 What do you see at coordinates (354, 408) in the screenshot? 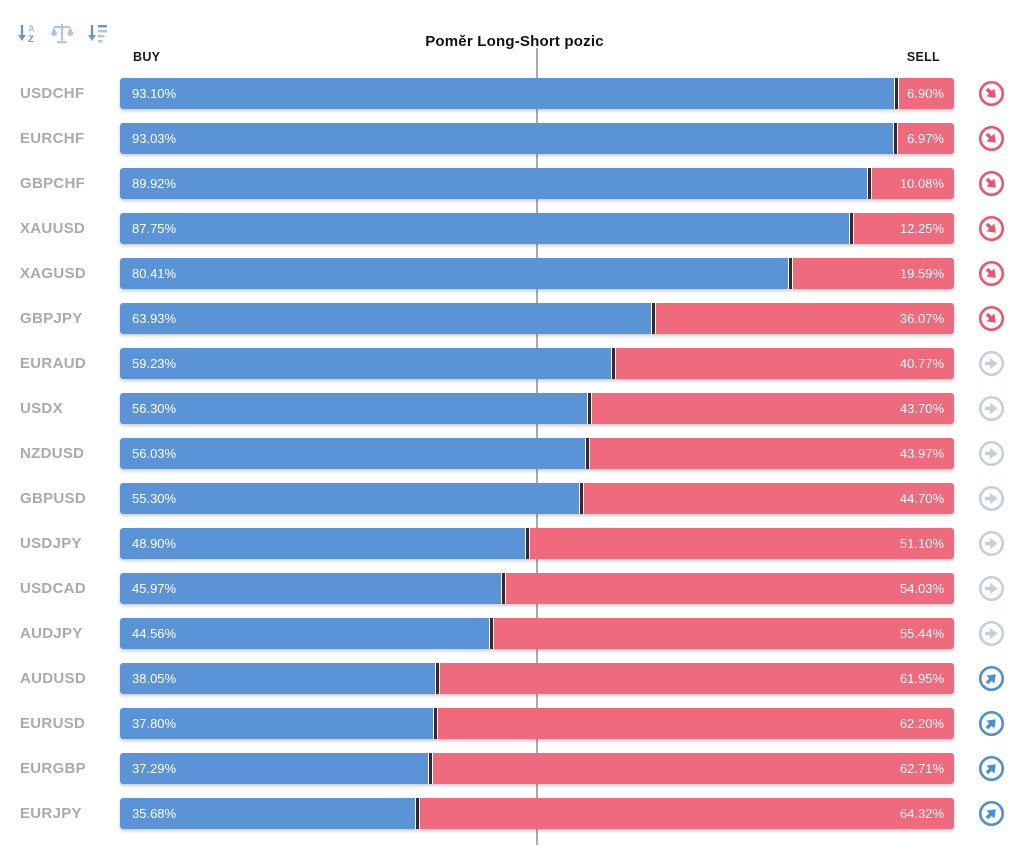
I see `buy-bar: 56.30%` at bounding box center [354, 408].